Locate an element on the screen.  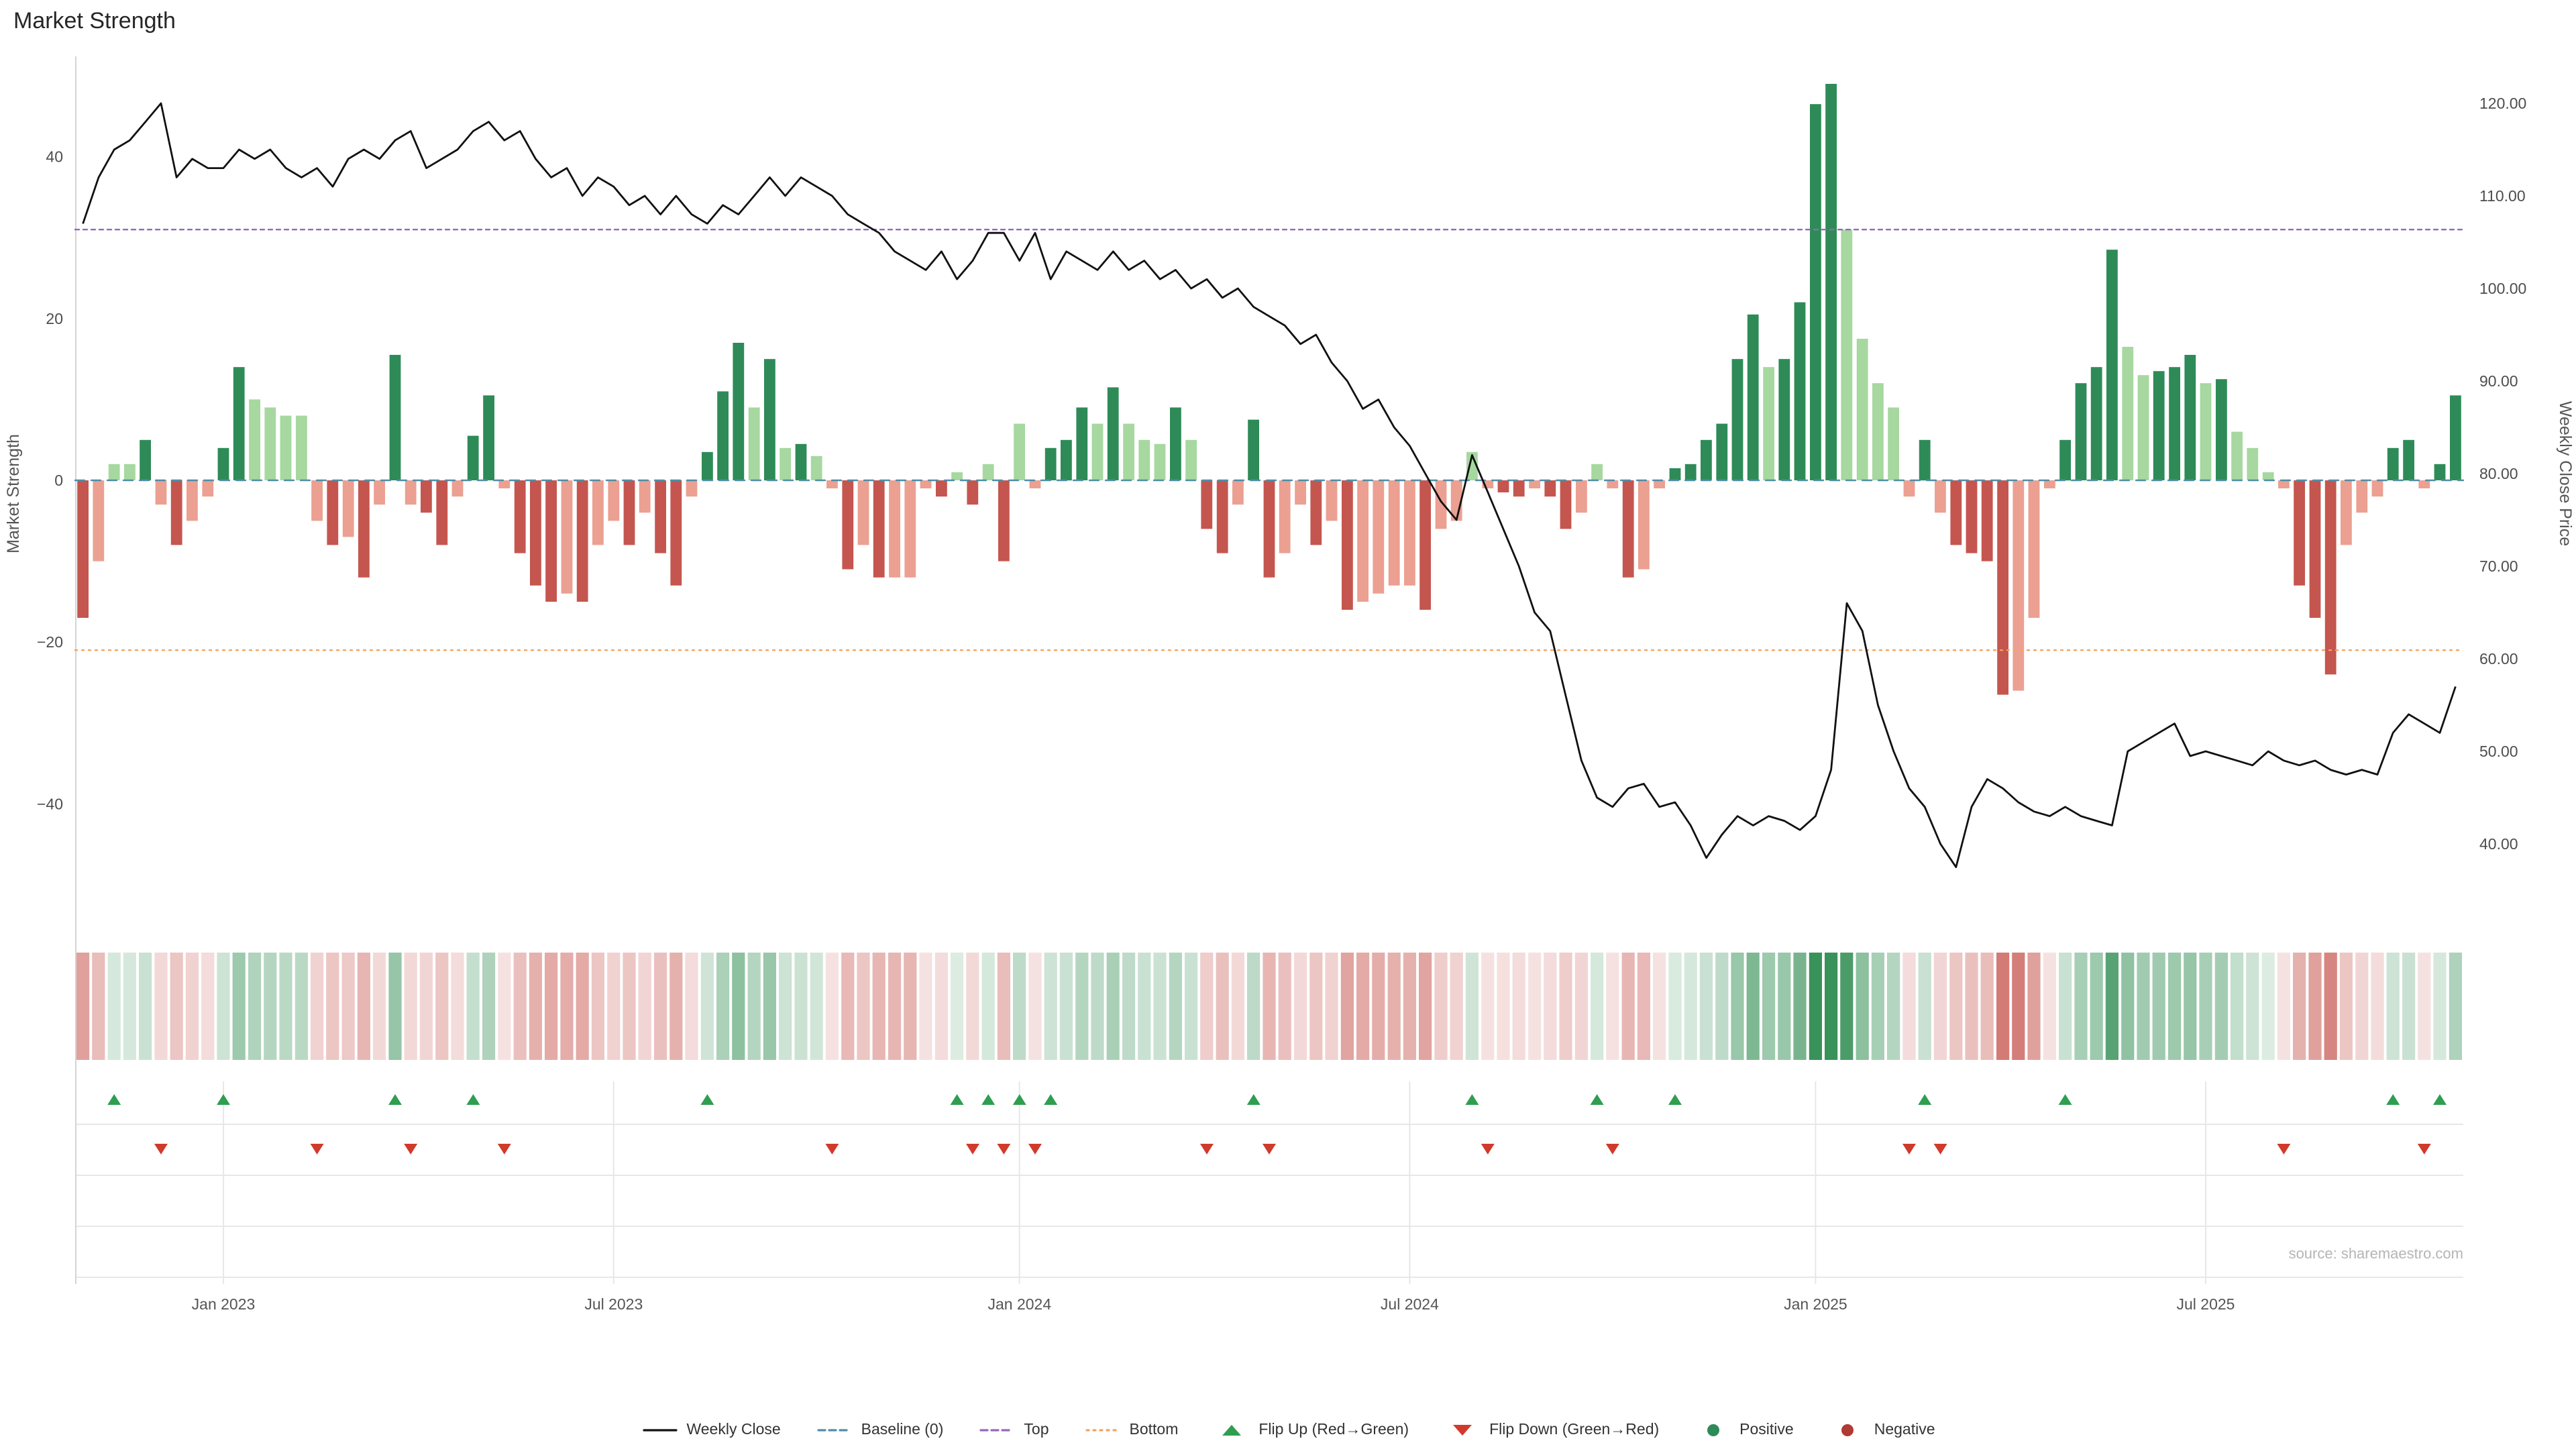
legend-item-positive: Positive is located at coordinates (1744, 1430).